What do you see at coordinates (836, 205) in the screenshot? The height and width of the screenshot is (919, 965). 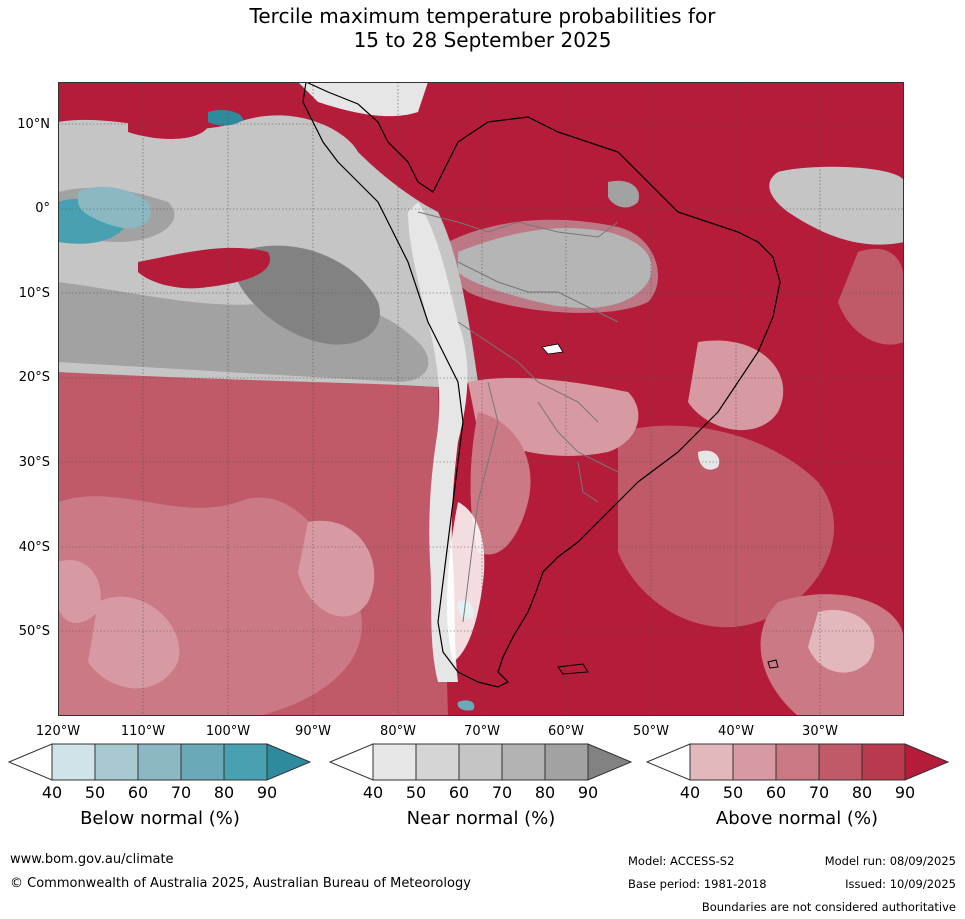 I see `equatorial-atlantic-near-normal` at bounding box center [836, 205].